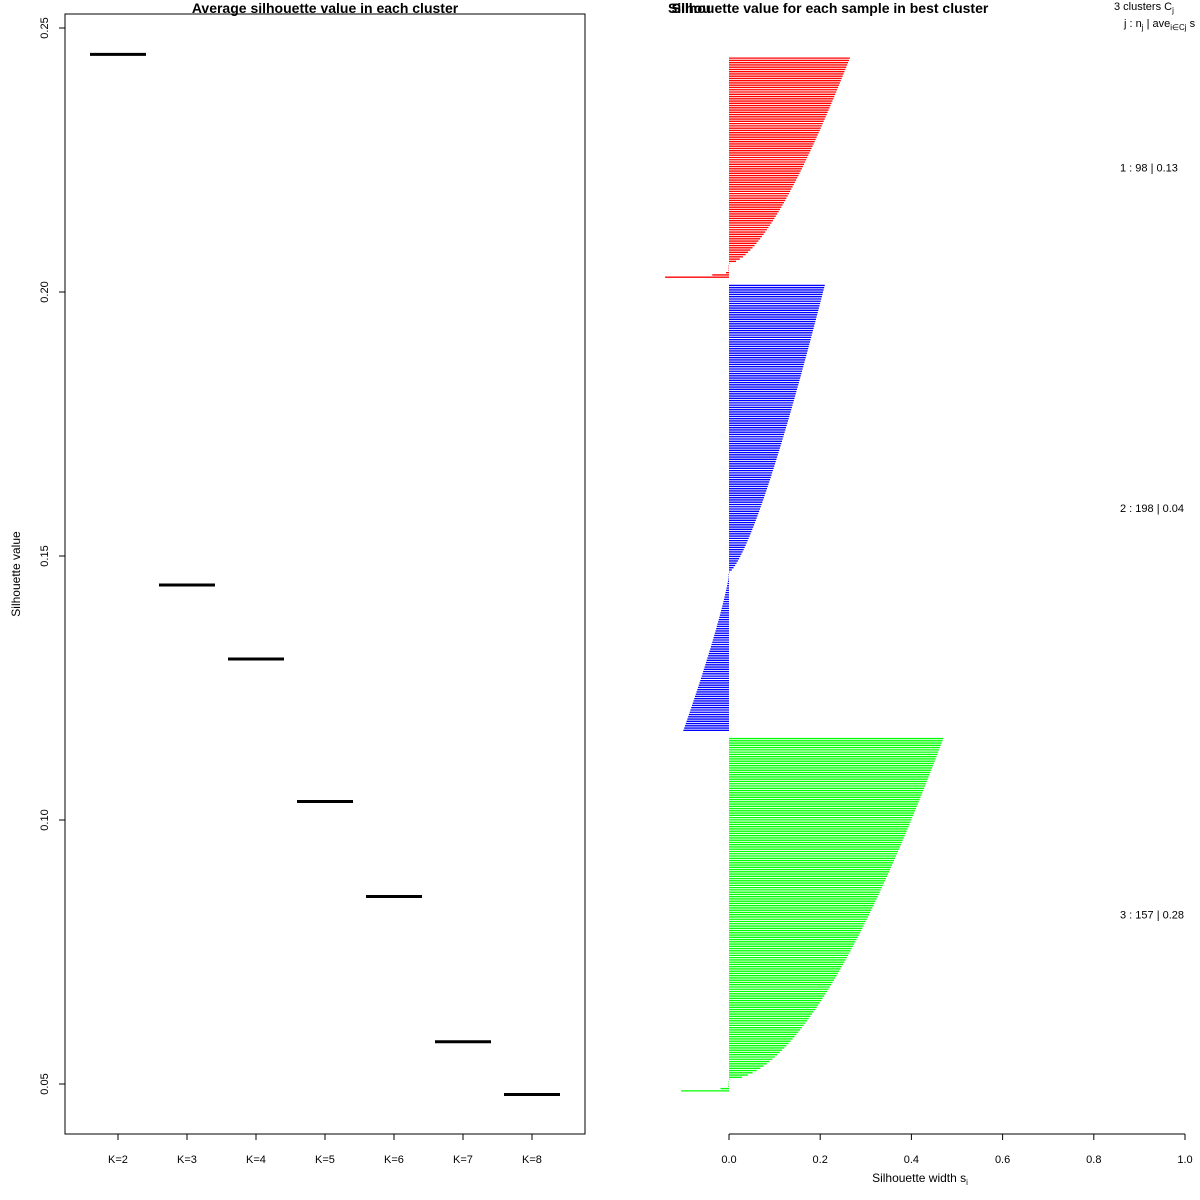 This screenshot has width=1200, height=1200. I want to click on left-x-tick-label: K=3, so click(187, 1160).